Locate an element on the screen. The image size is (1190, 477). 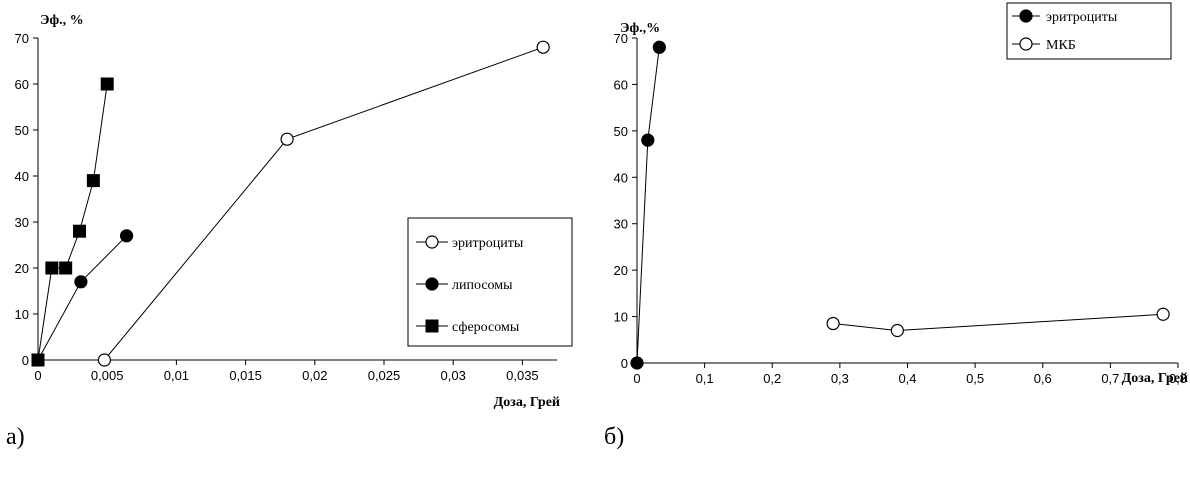
x-tick-label: 0,7 is located at coordinates (1110, 378).